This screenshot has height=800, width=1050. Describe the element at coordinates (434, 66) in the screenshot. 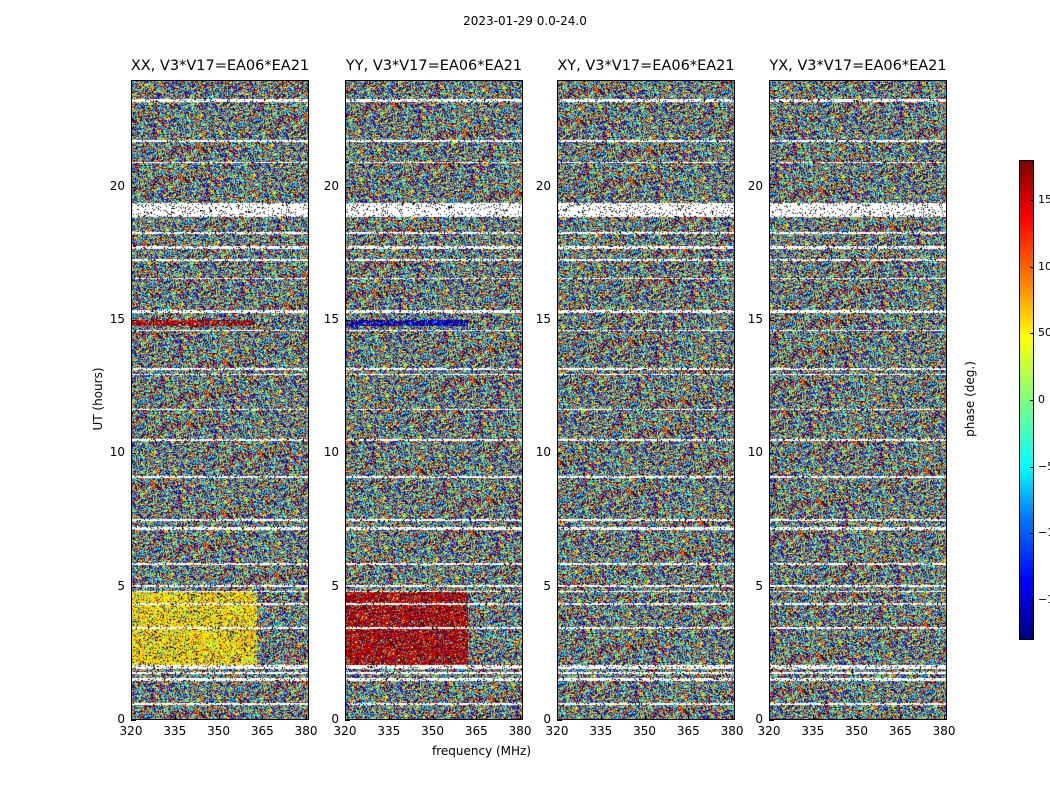

I see `panel-title: YY, V3*V17=EA06*EA21` at that location.